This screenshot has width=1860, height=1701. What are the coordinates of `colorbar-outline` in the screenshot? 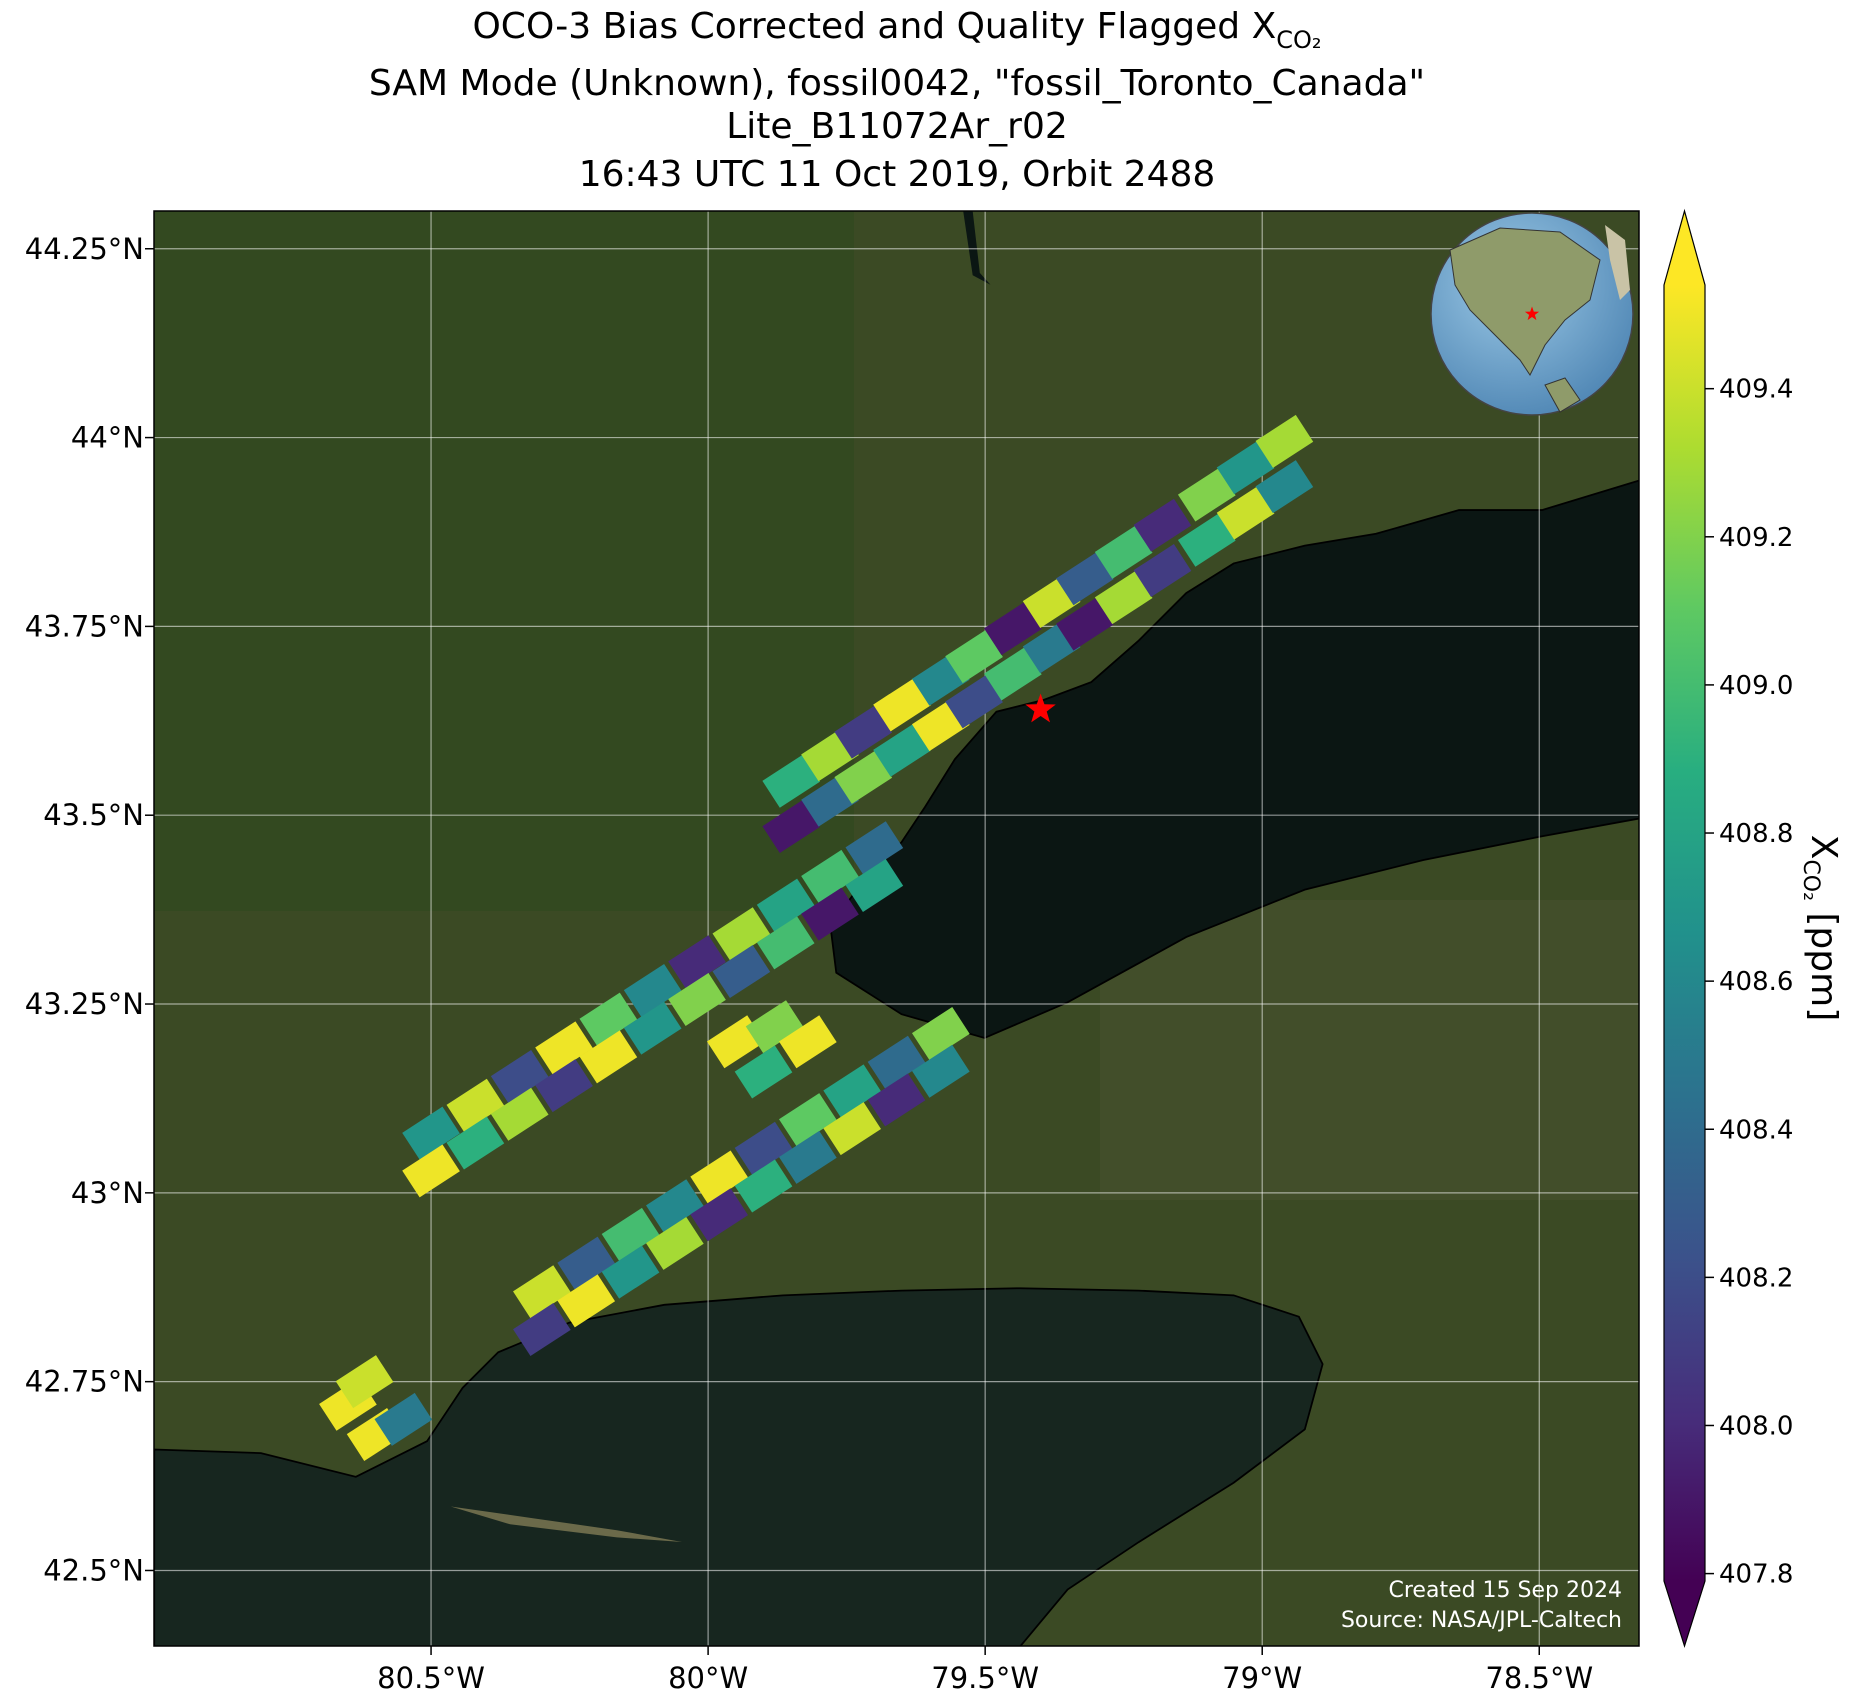 It's located at (1684, 928).